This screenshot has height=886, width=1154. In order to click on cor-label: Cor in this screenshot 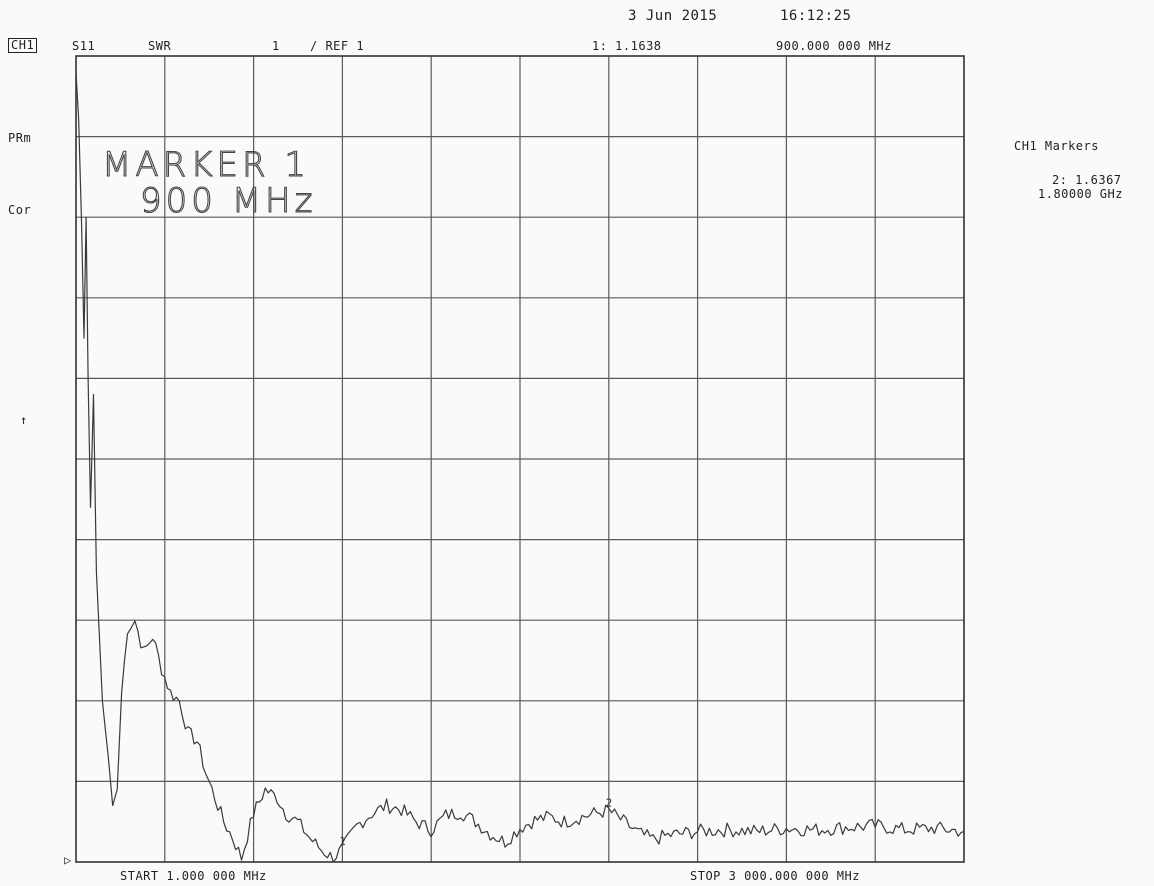, I will do `click(20, 210)`.